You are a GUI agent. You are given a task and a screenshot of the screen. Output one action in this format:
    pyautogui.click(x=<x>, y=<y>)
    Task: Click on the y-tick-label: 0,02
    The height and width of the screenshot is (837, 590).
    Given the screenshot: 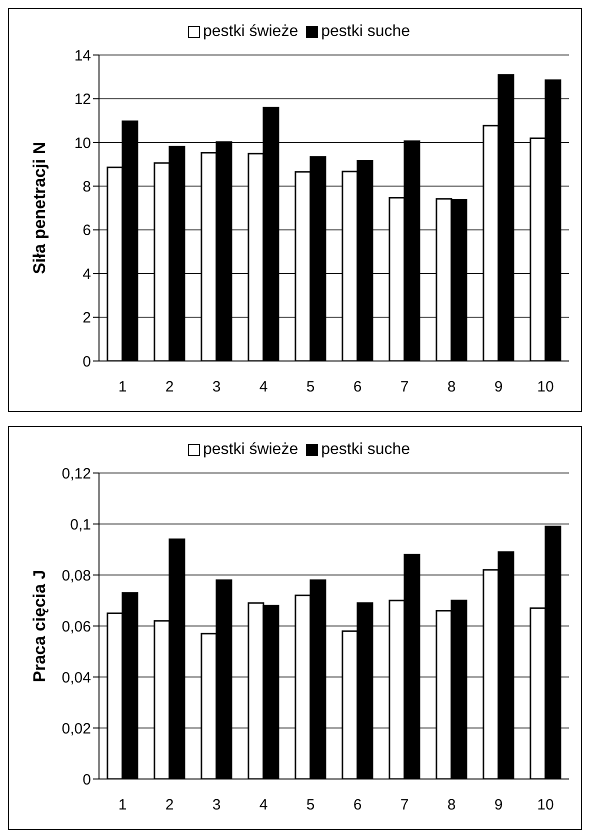 What is the action you would take?
    pyautogui.click(x=76, y=729)
    